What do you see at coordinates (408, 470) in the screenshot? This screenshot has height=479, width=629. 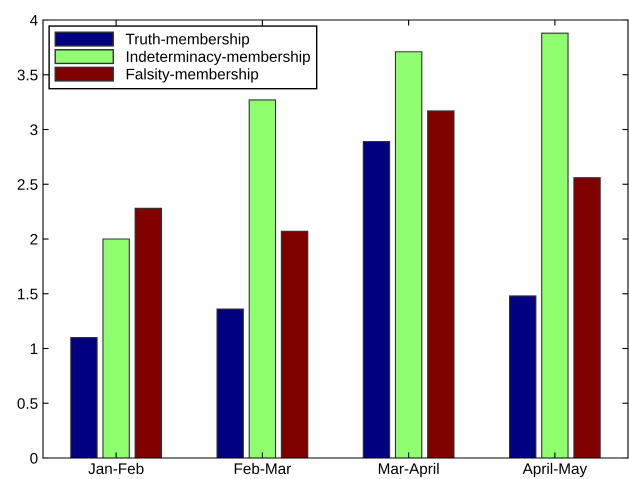 I see `x-tick-label: Mar-April` at bounding box center [408, 470].